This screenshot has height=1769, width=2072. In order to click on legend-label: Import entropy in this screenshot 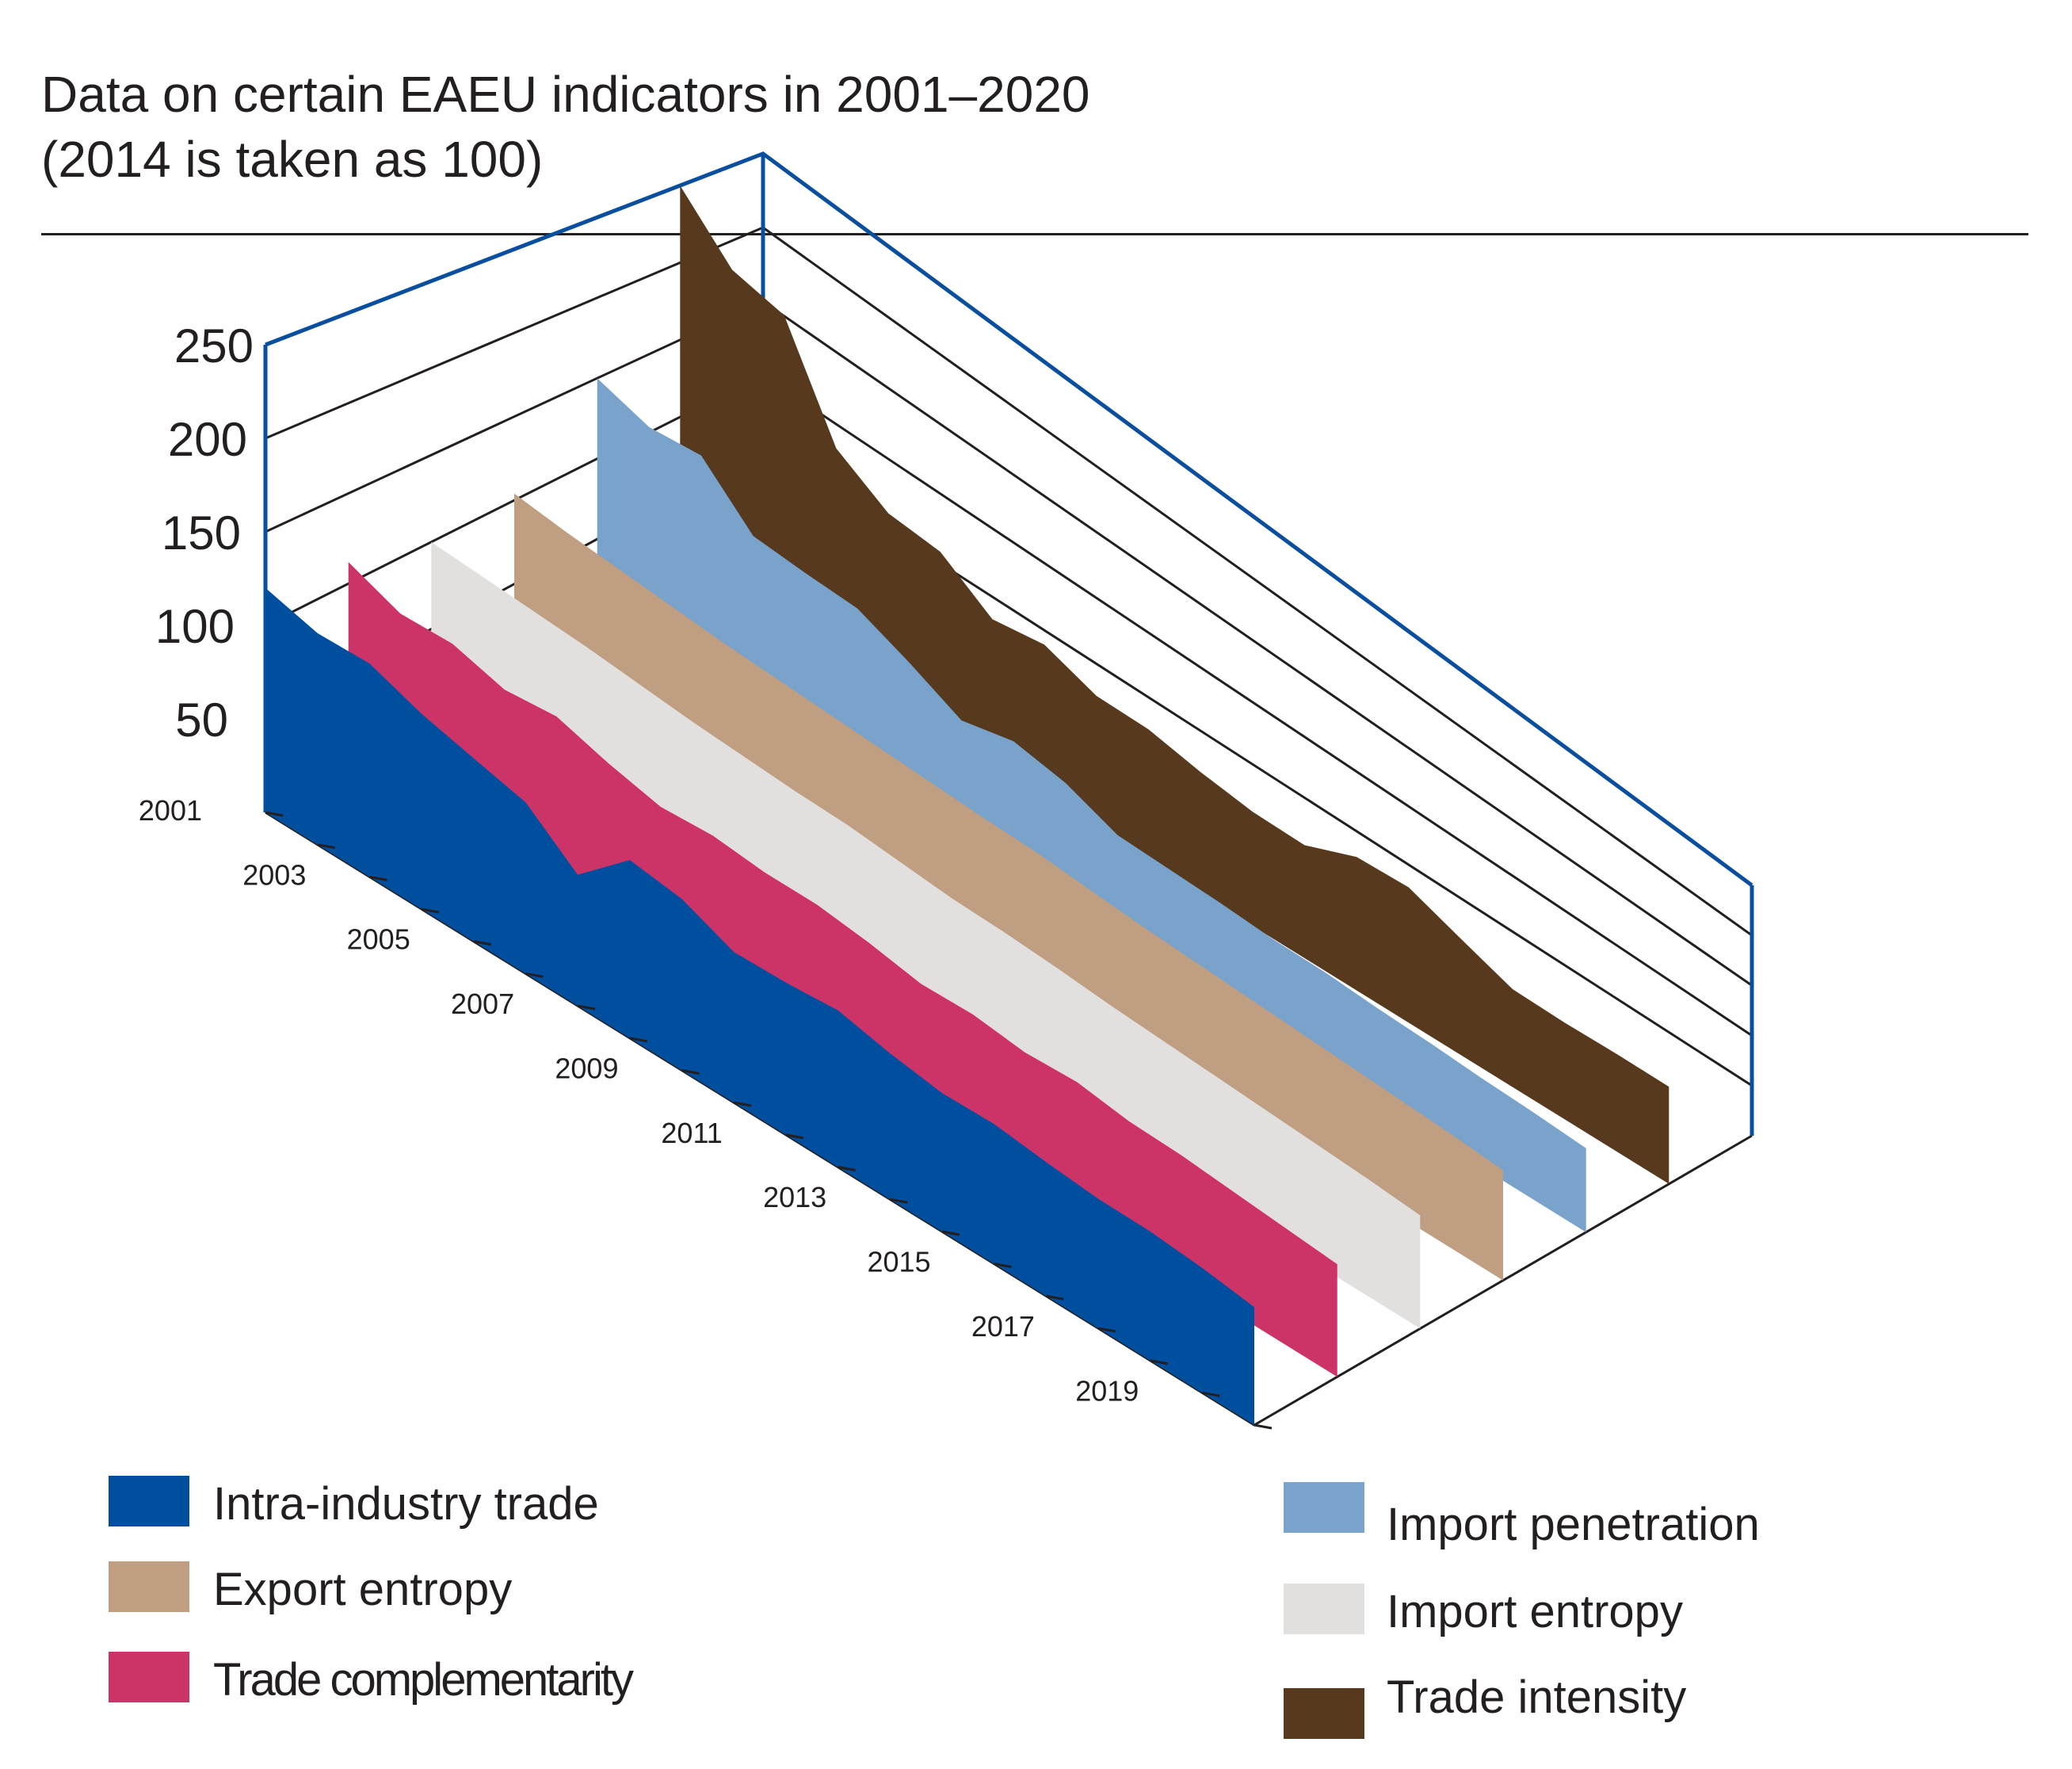, I will do `click(1535, 1611)`.